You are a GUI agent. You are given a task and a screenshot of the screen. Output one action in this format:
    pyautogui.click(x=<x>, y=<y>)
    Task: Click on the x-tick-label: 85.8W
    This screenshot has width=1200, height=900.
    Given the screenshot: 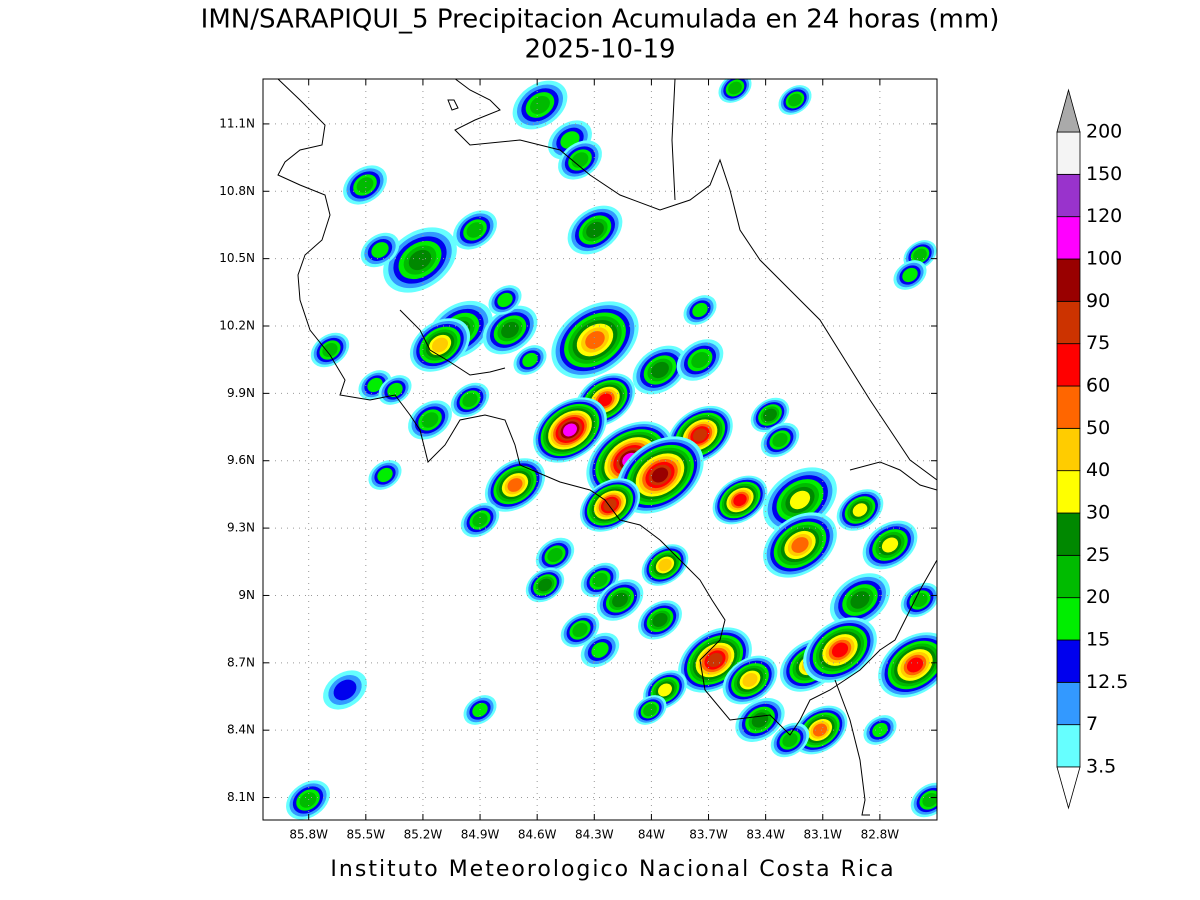 What is the action you would take?
    pyautogui.click(x=308, y=835)
    